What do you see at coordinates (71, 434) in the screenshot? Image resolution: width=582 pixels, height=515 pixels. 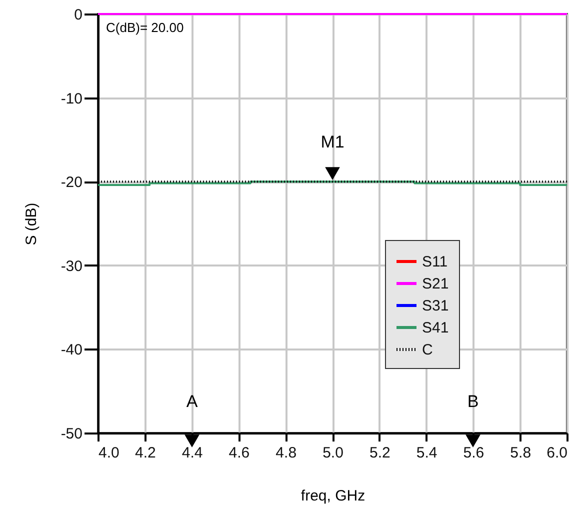 I see `y-tick-label: -50` at bounding box center [71, 434].